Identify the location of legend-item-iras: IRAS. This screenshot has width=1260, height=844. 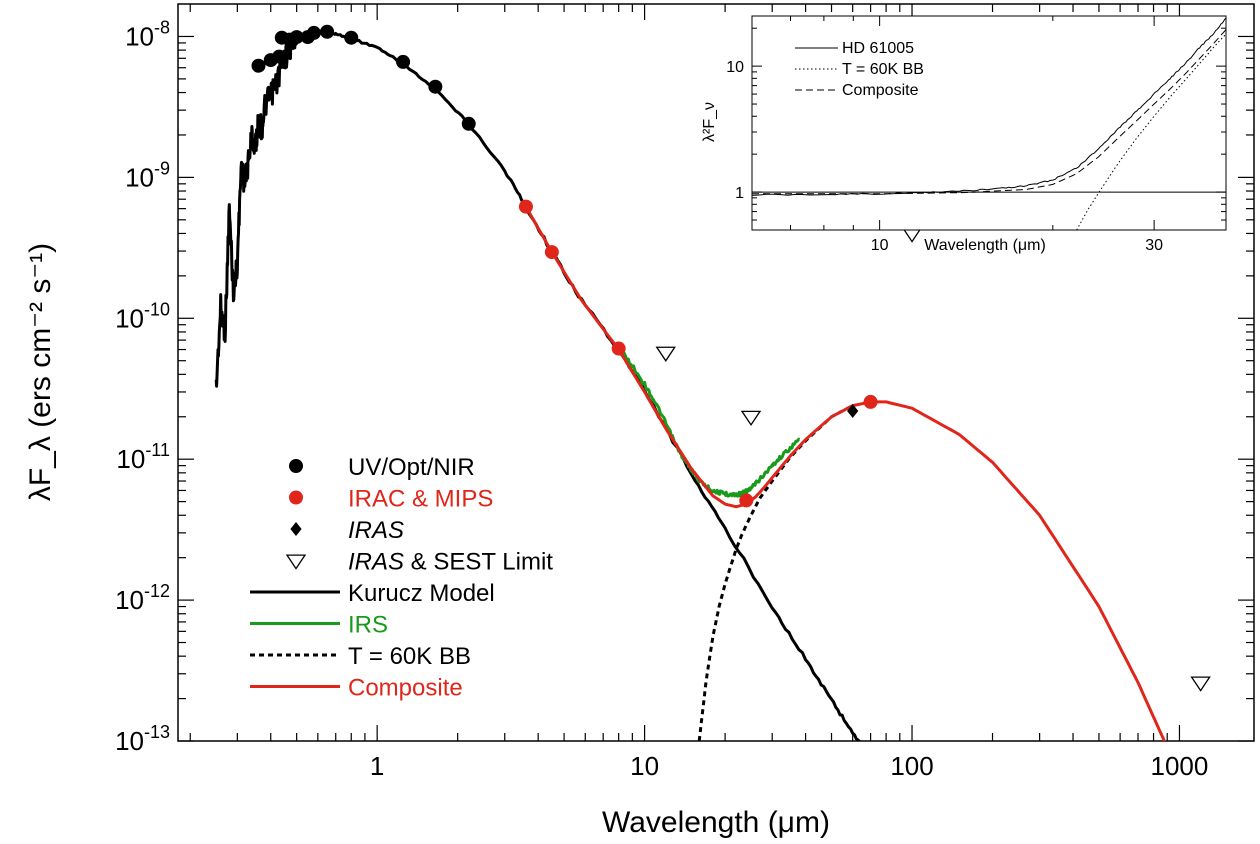
(347, 530).